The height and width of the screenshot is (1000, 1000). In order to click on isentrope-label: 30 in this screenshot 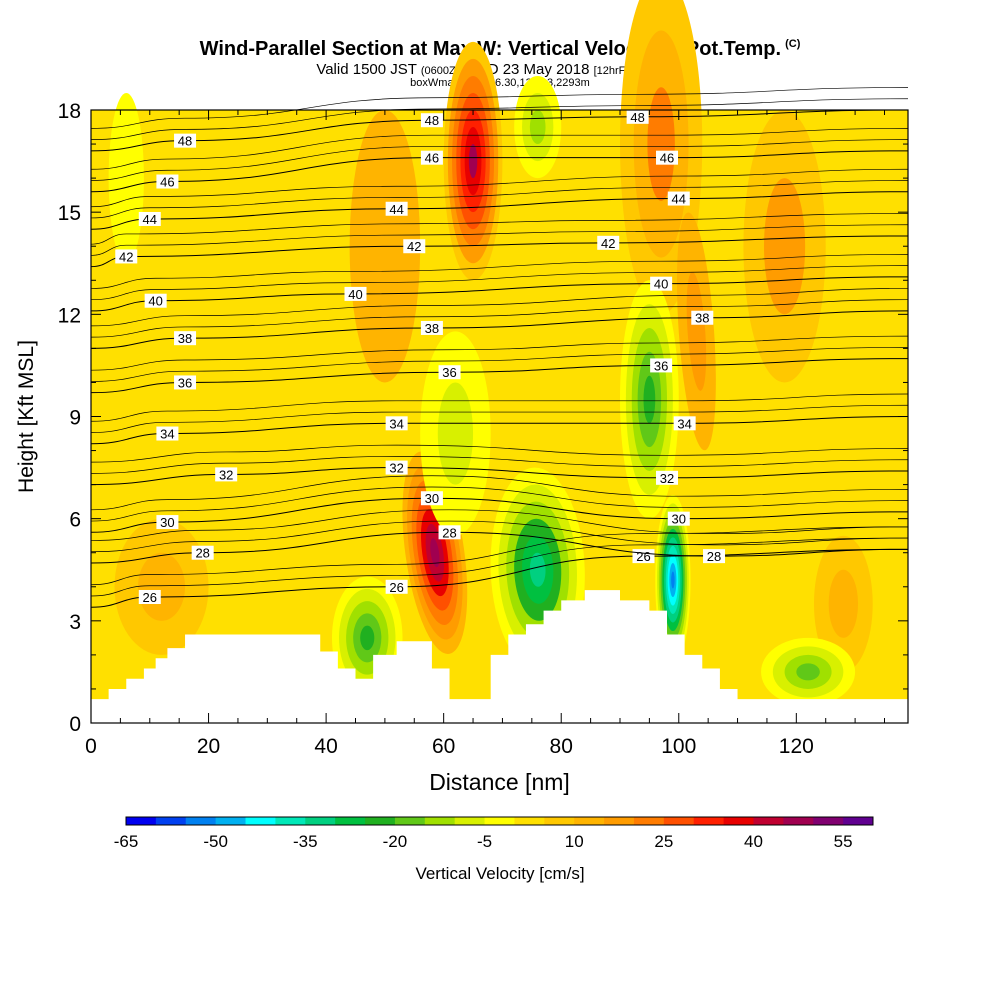, I will do `click(679, 519)`.